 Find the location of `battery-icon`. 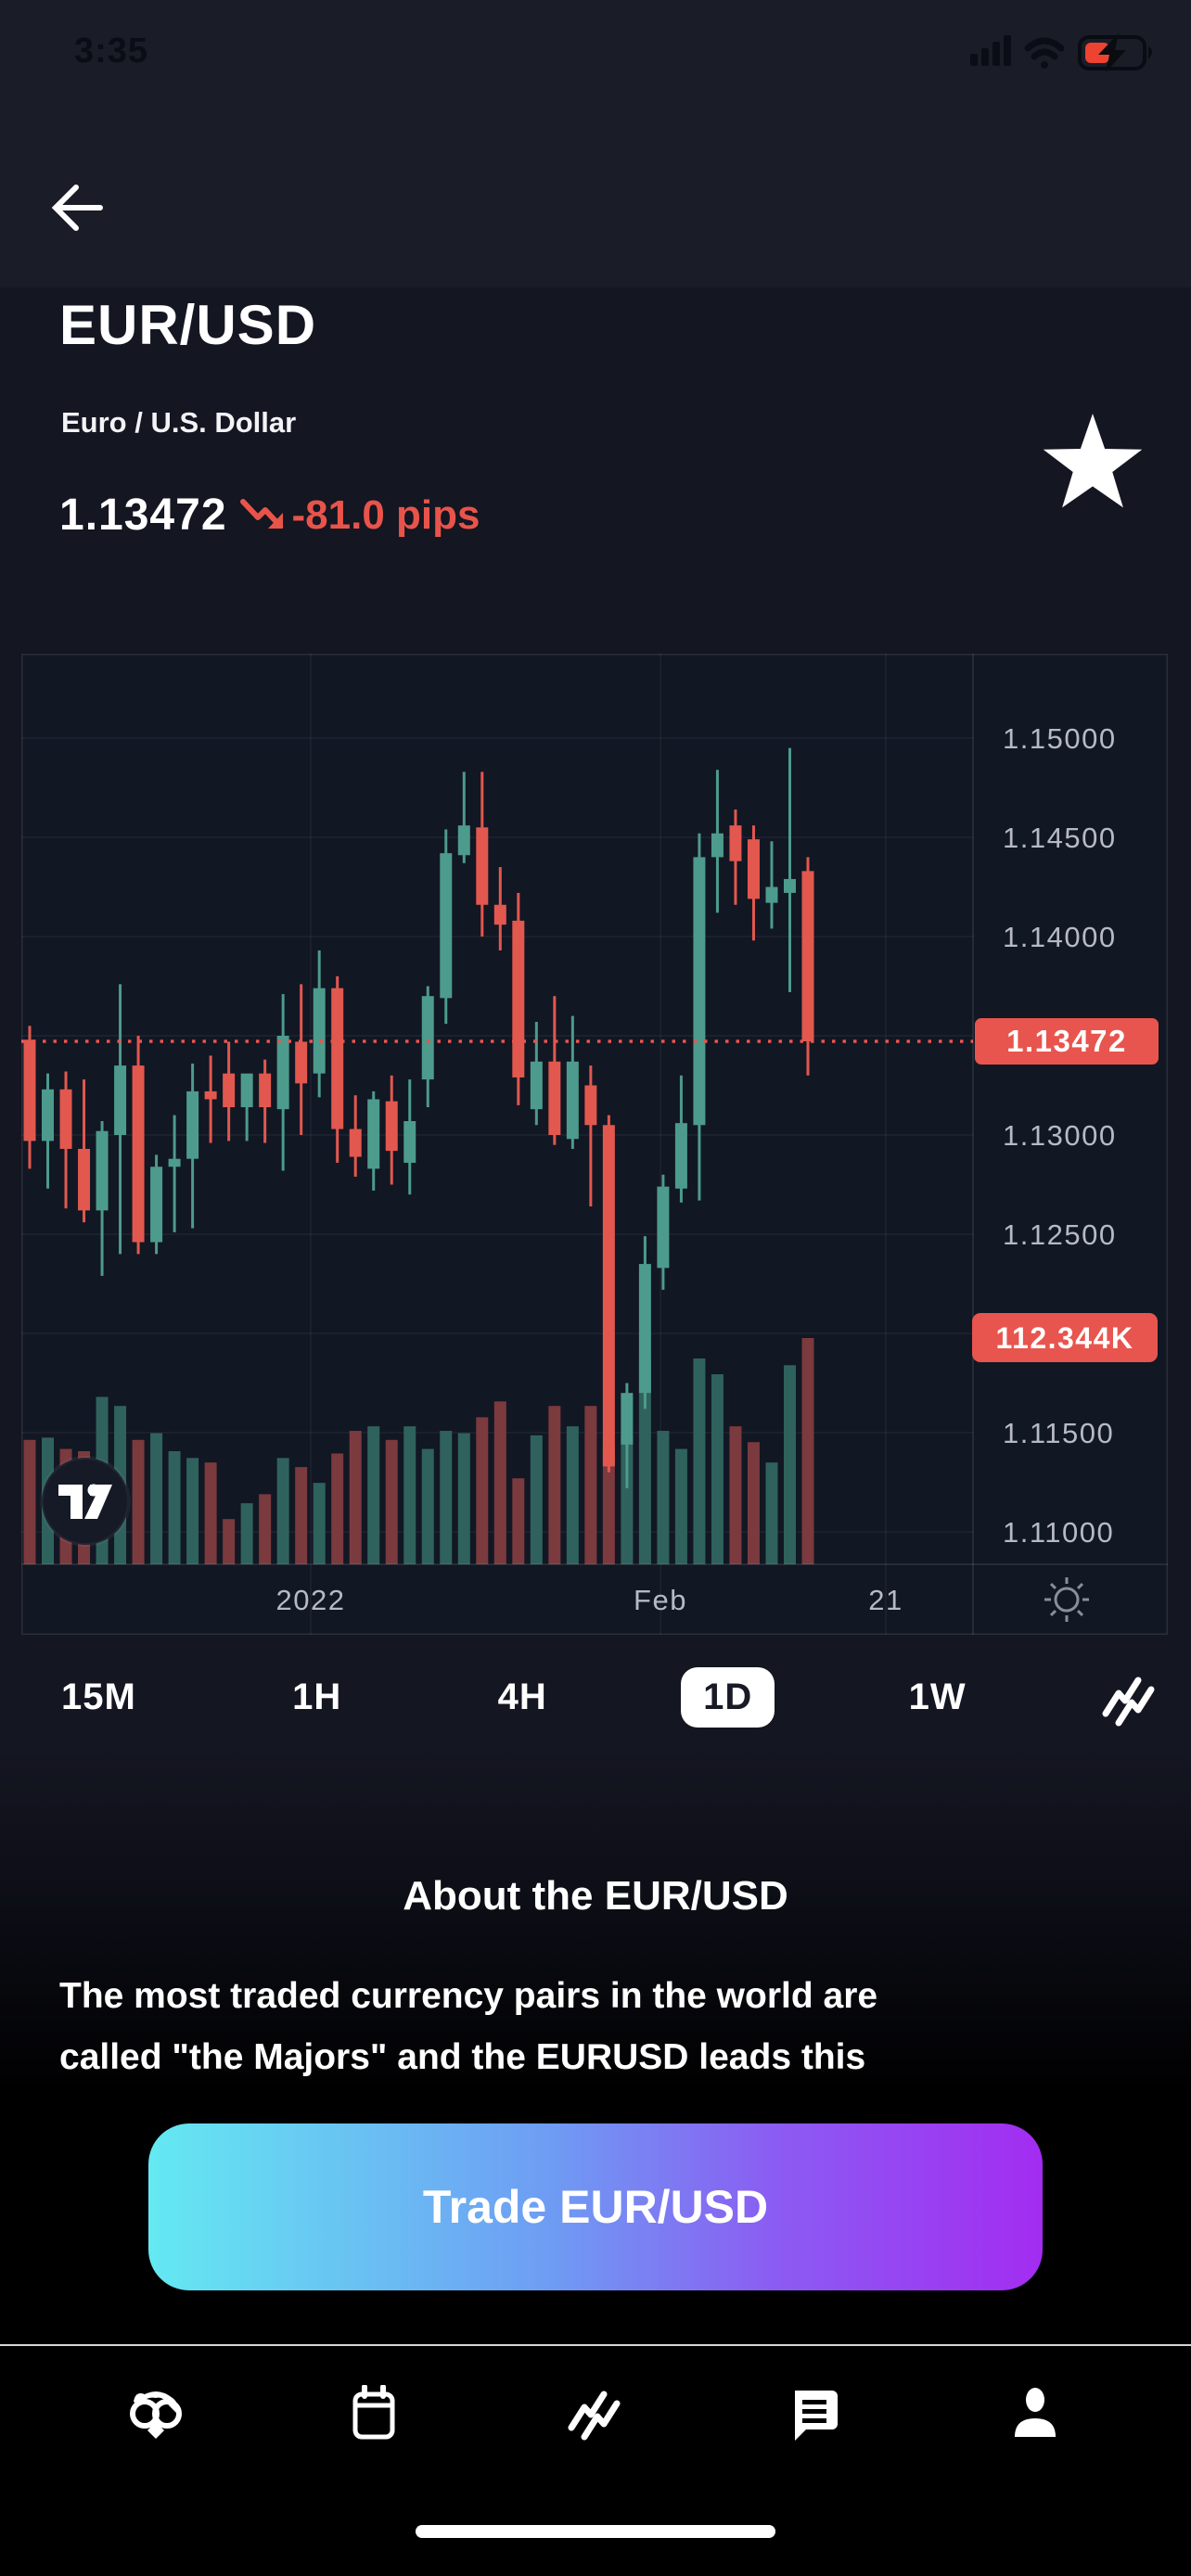

battery-icon is located at coordinates (1115, 52).